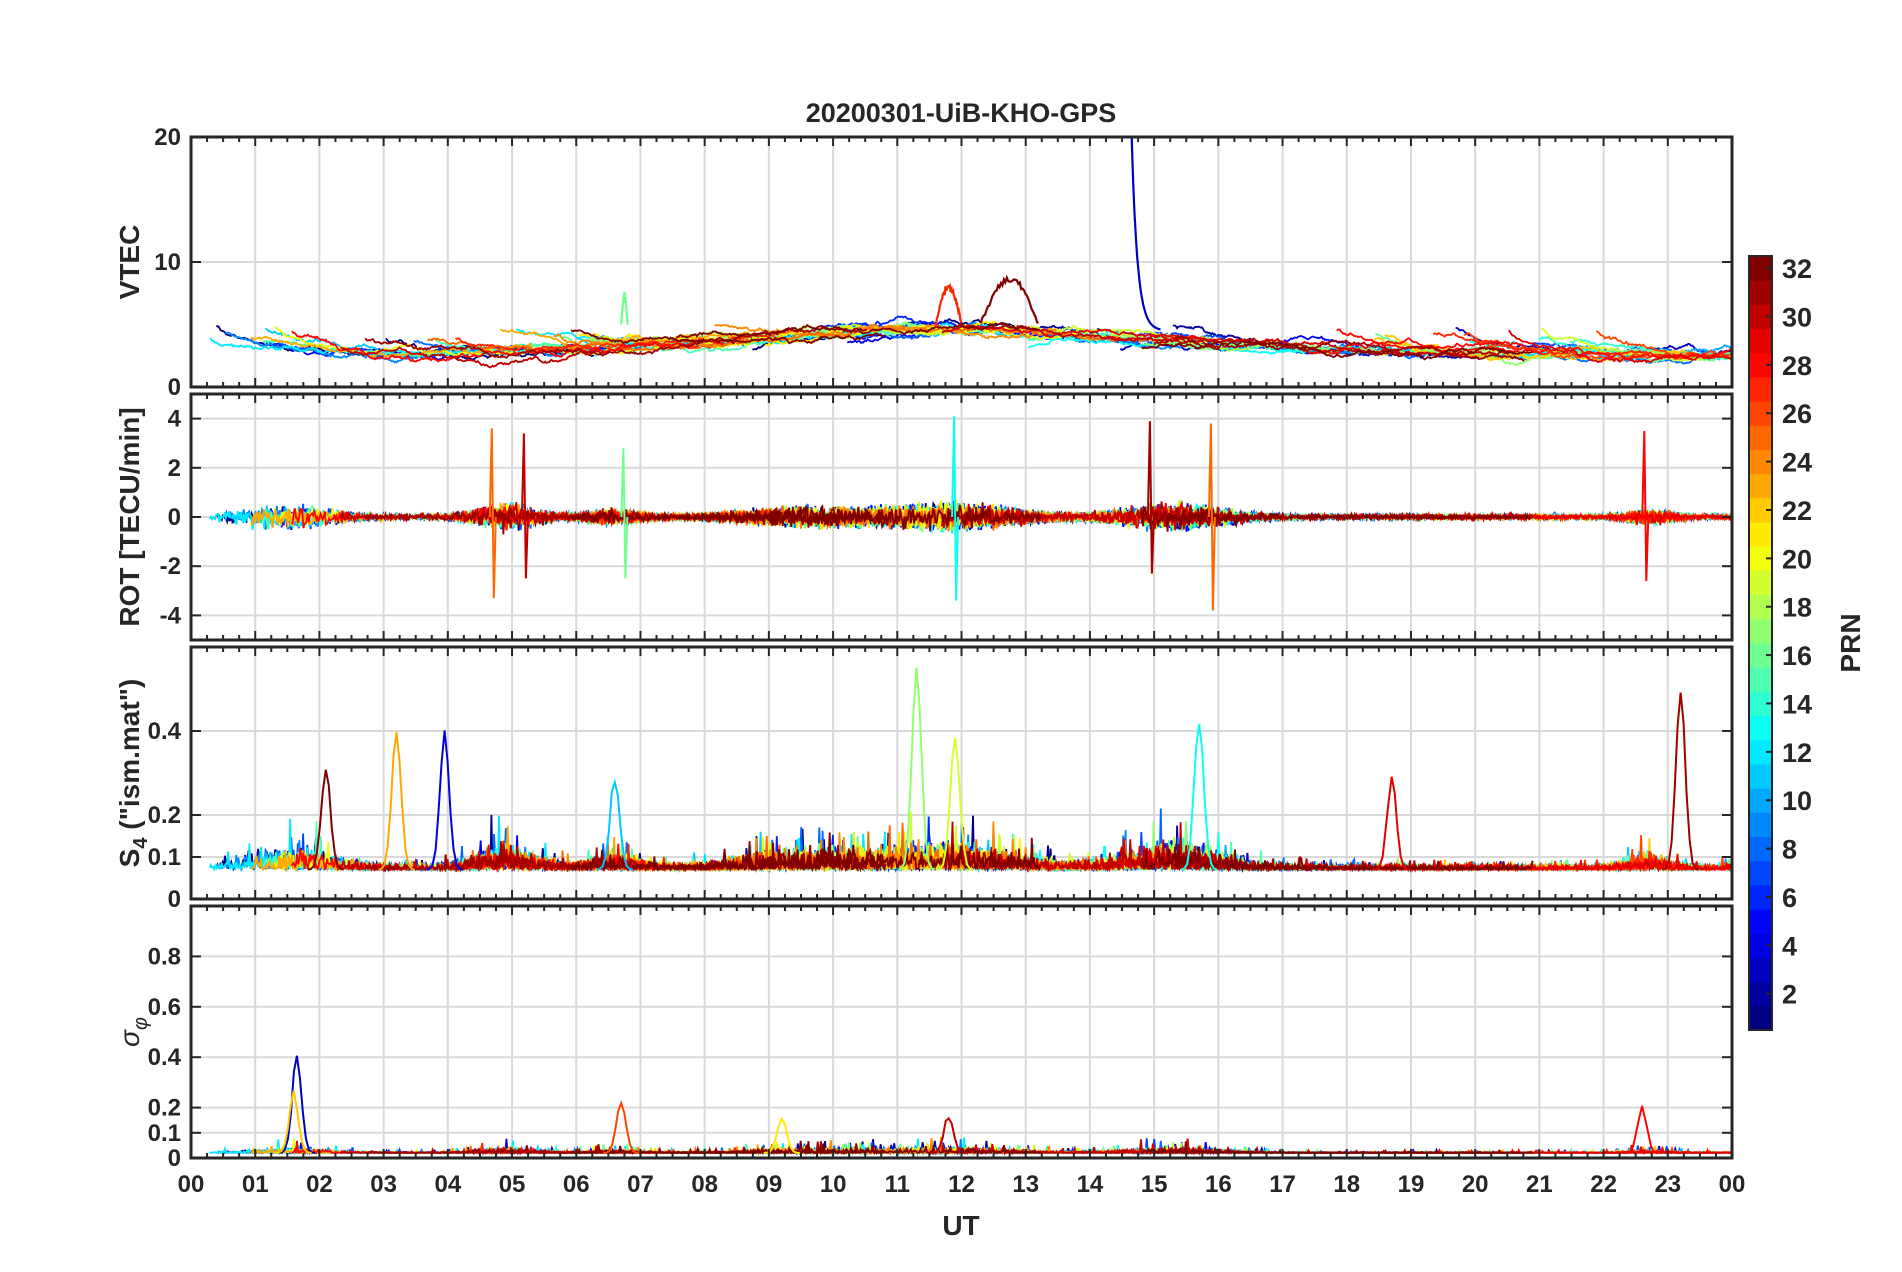 This screenshot has height=1272, width=1902. What do you see at coordinates (1797, 753) in the screenshot?
I see `colorbar-tick-label: 12` at bounding box center [1797, 753].